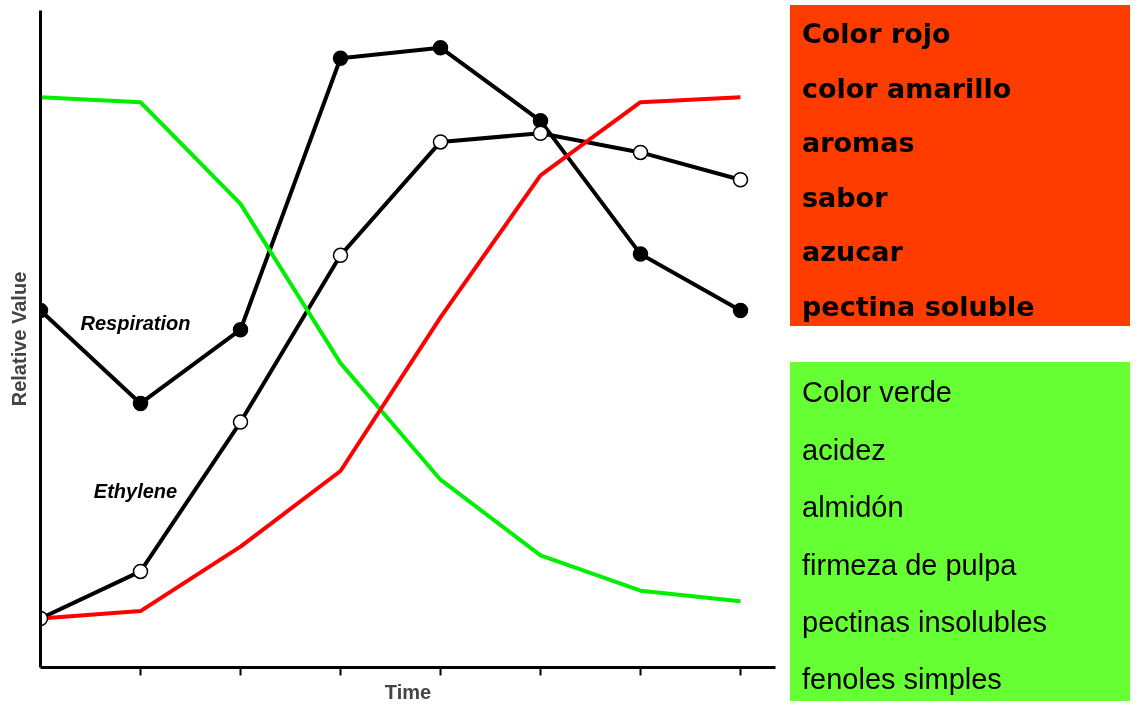  I want to click on y-axis-title: Relative Value, so click(18, 339).